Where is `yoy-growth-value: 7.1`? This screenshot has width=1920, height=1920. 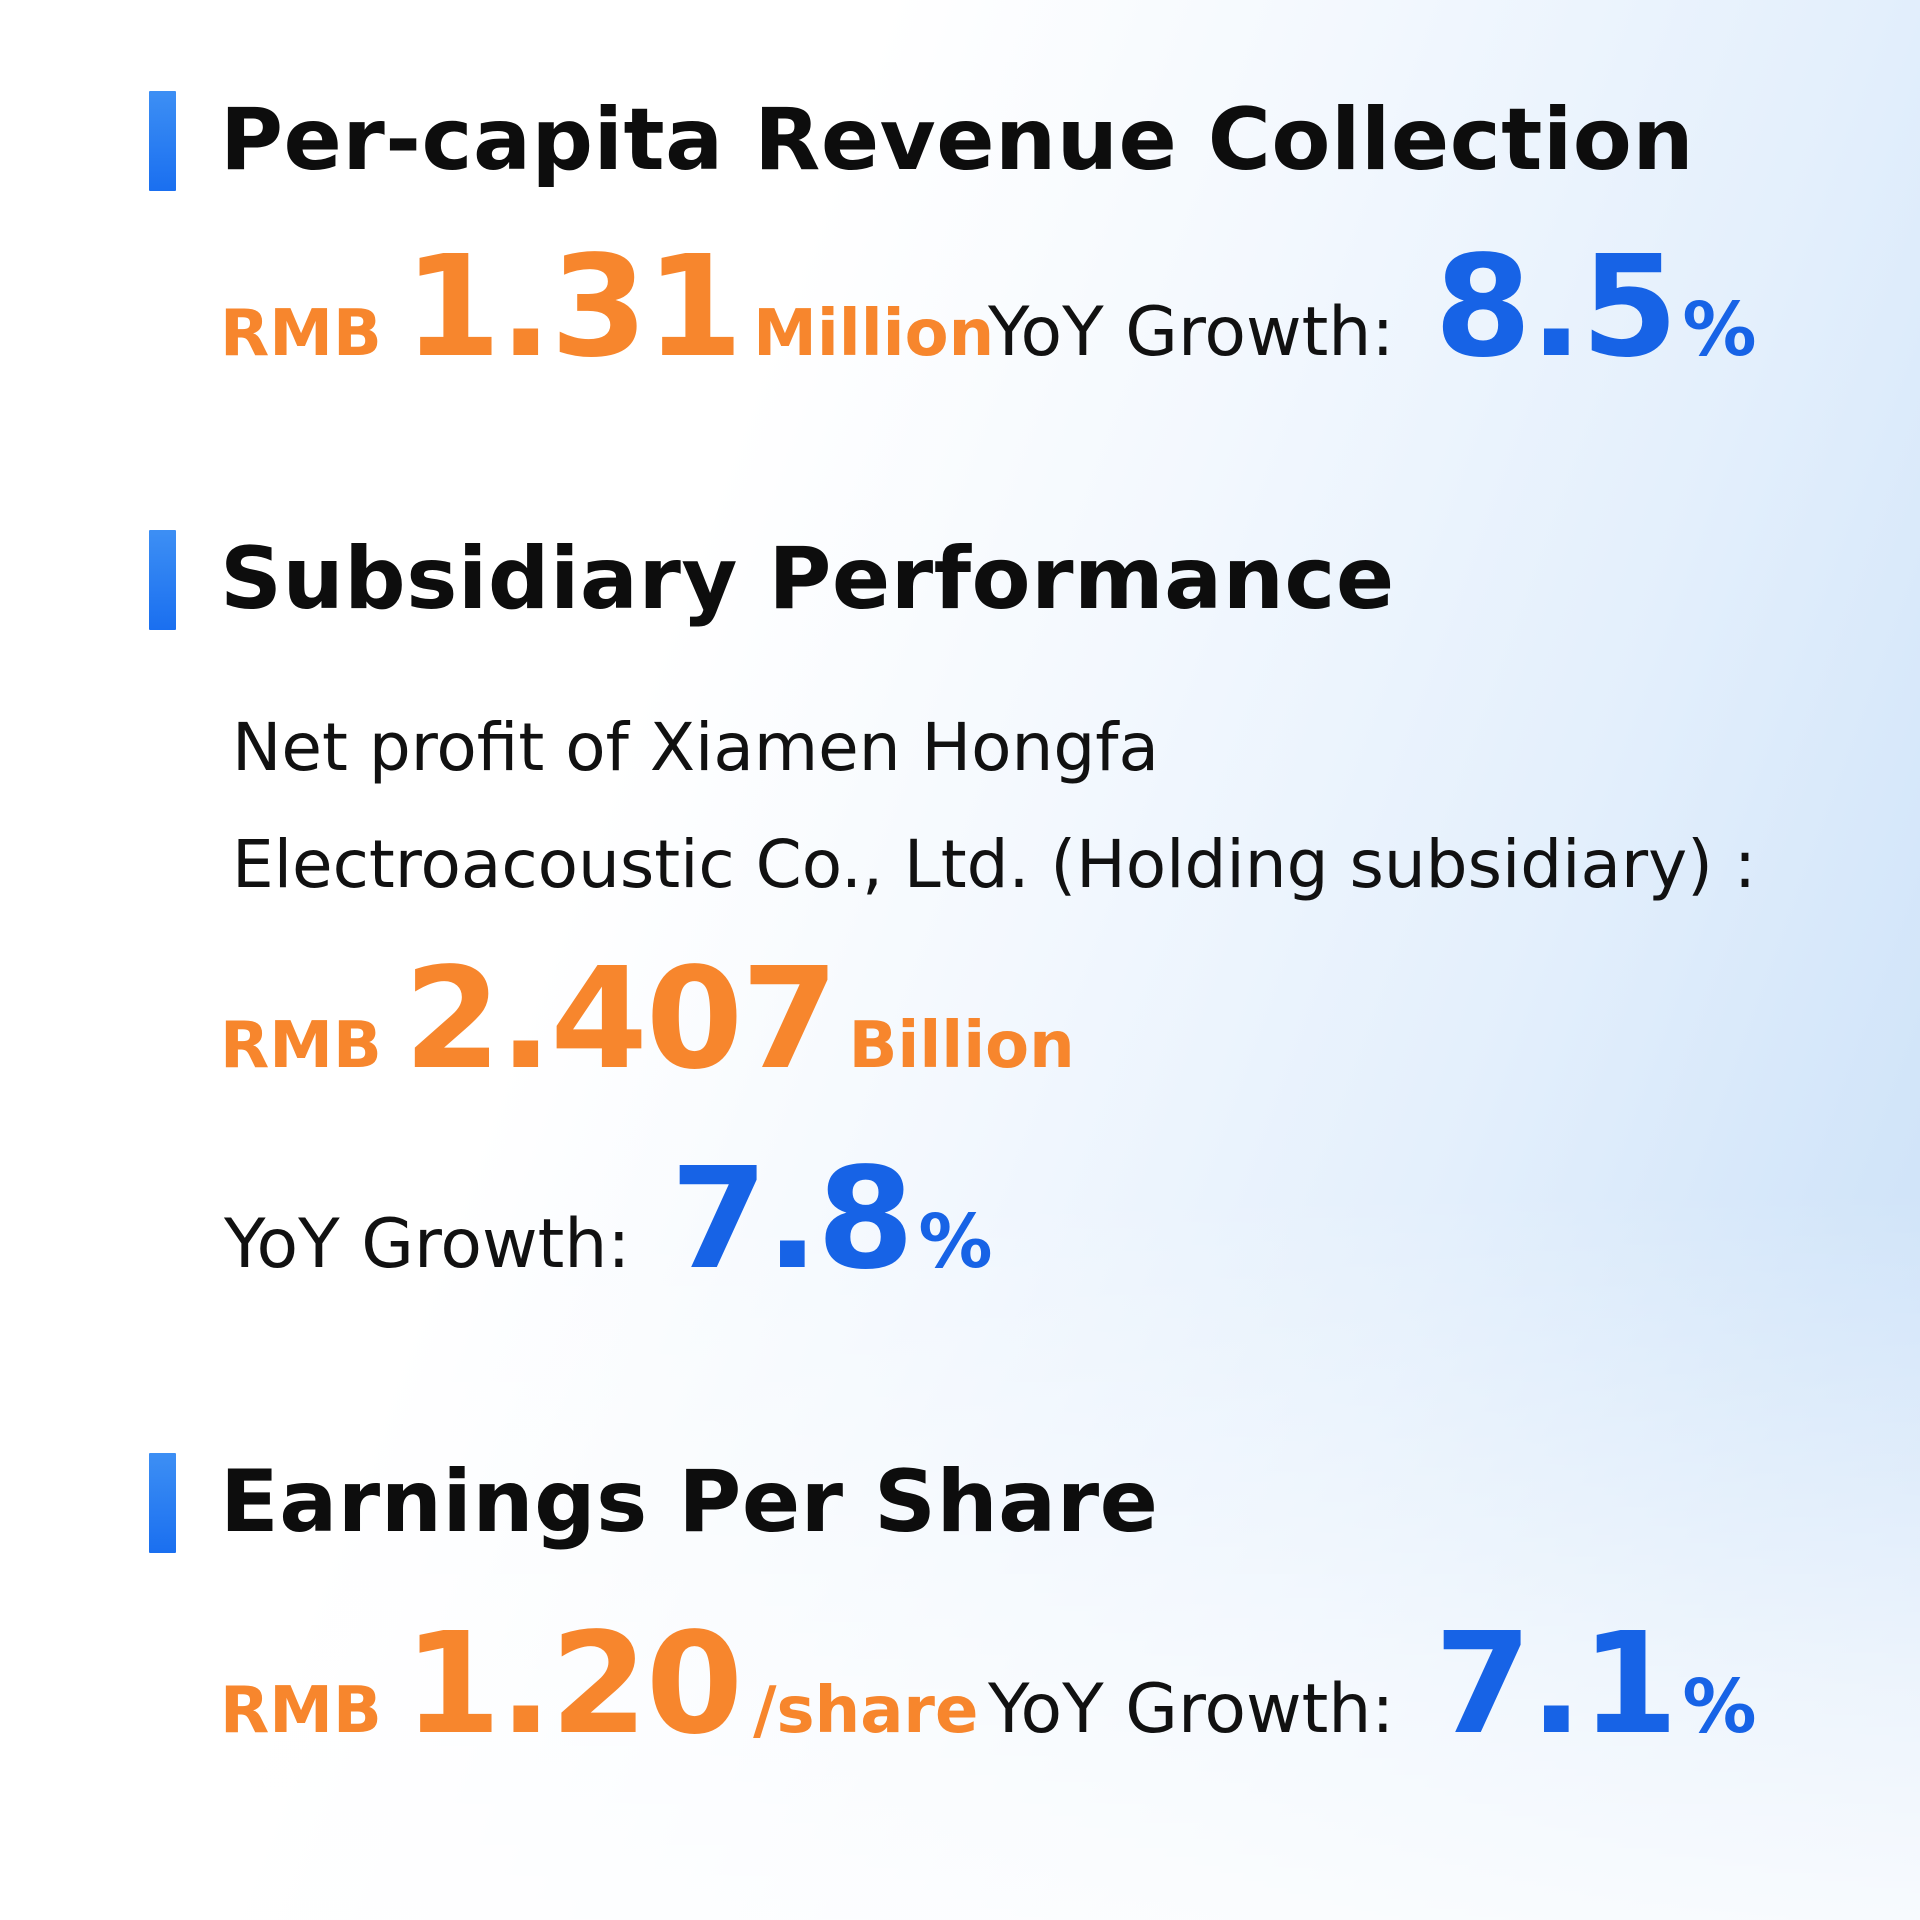
yoy-growth-value: 7.1 is located at coordinates (1556, 1684).